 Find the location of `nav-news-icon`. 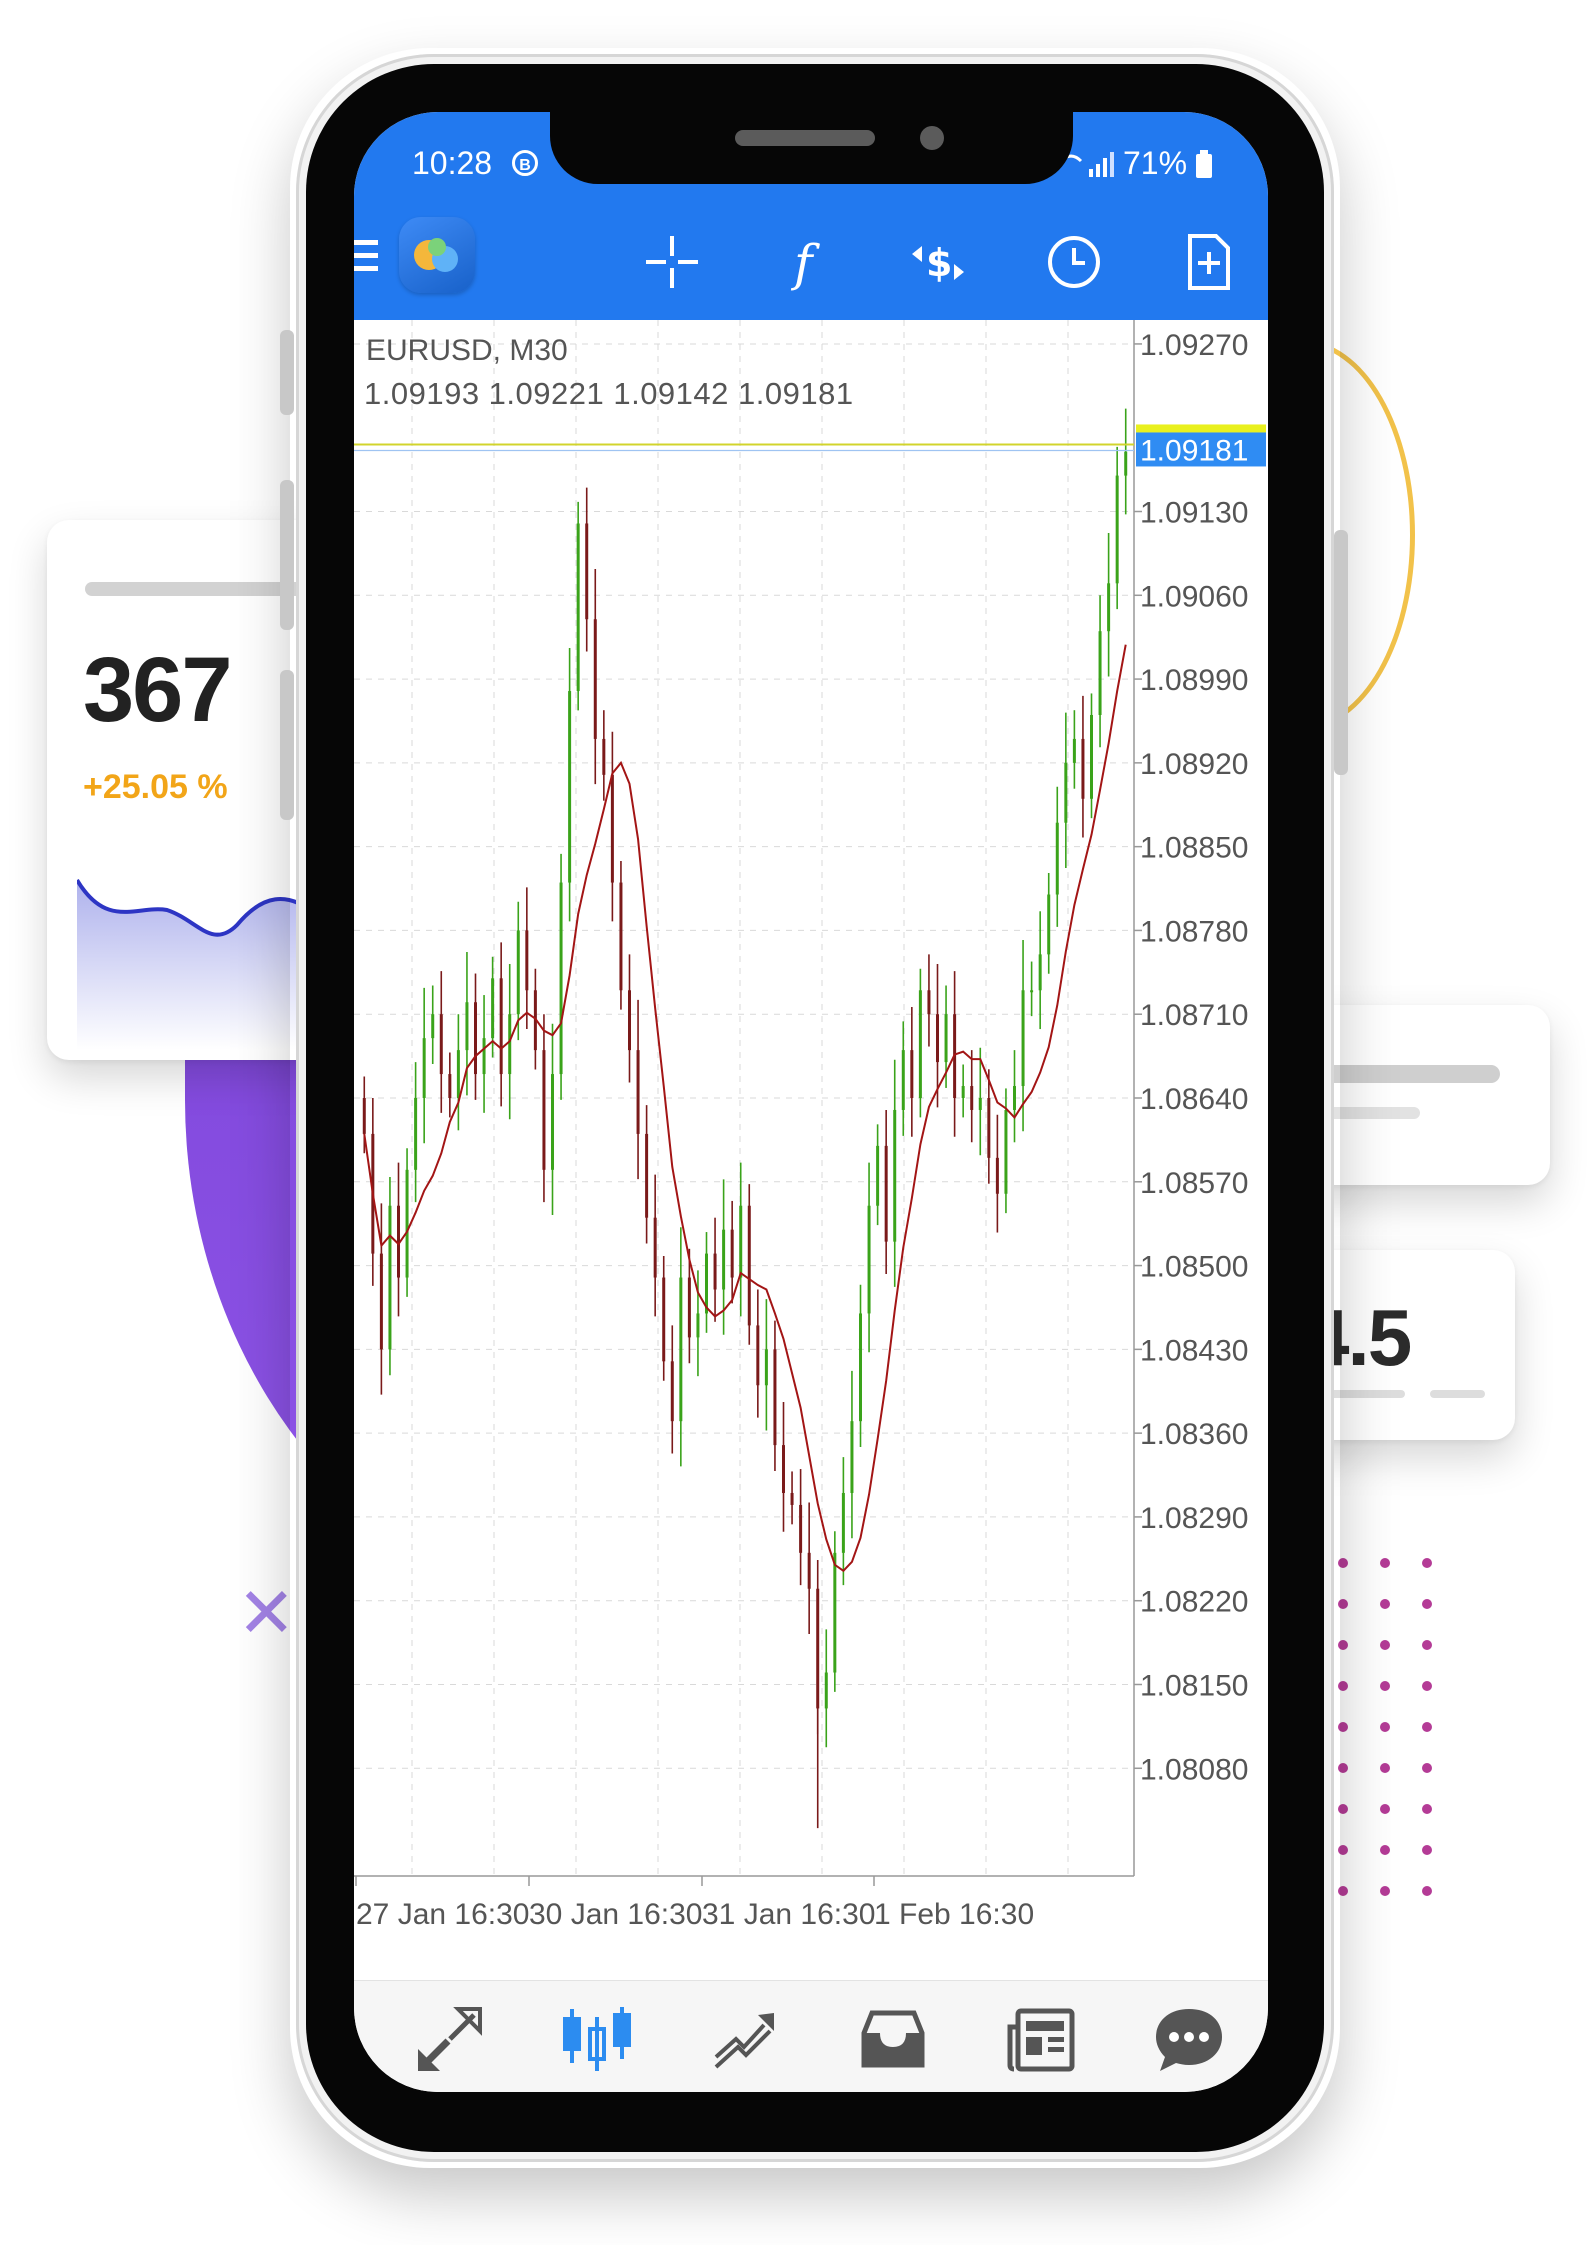

nav-news-icon is located at coordinates (1041, 2040).